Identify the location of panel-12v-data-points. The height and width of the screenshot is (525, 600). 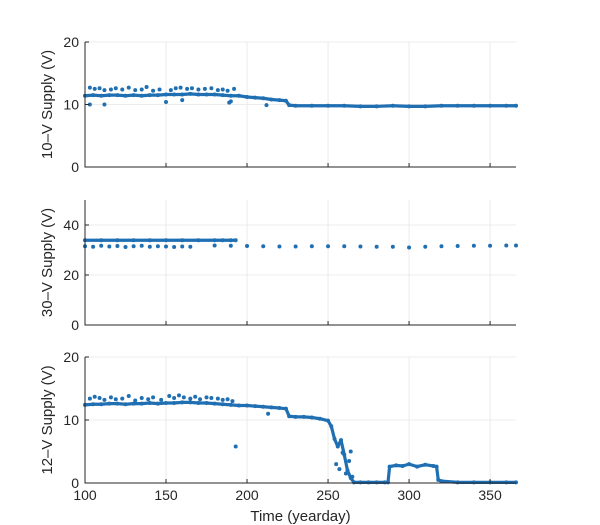
(300, 439).